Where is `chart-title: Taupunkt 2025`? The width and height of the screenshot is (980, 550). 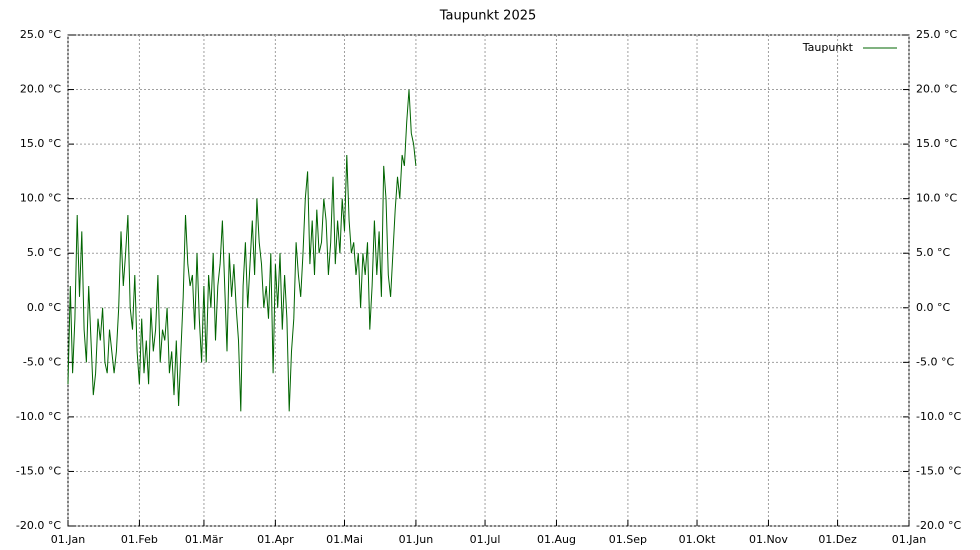
chart-title: Taupunkt 2025 is located at coordinates (488, 16).